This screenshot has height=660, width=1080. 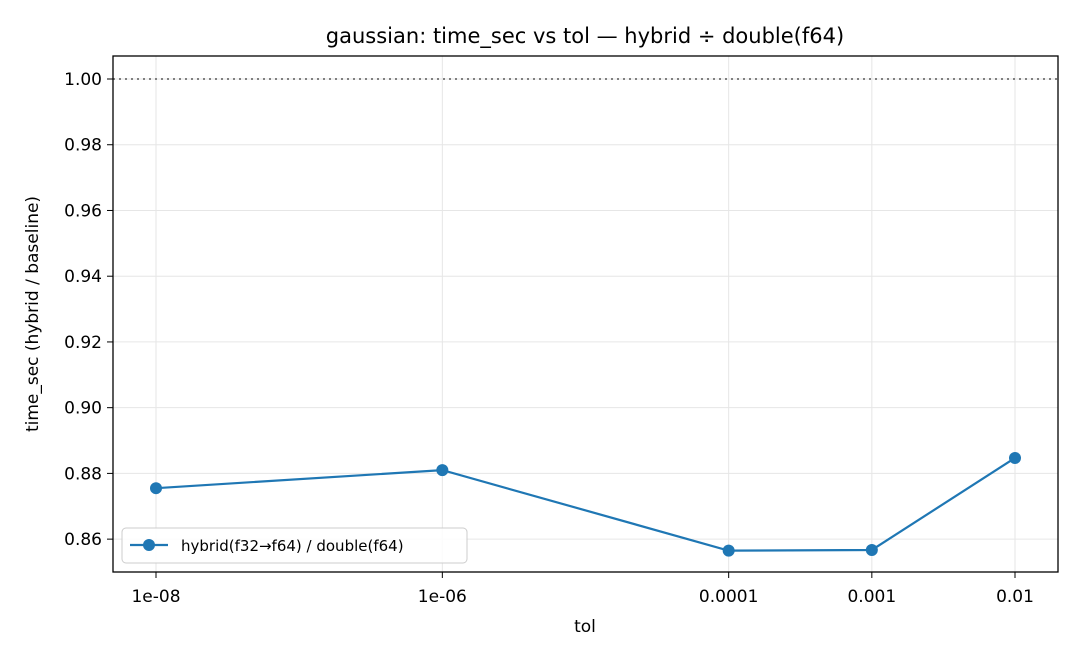 I want to click on series-group, so click(x=585, y=504).